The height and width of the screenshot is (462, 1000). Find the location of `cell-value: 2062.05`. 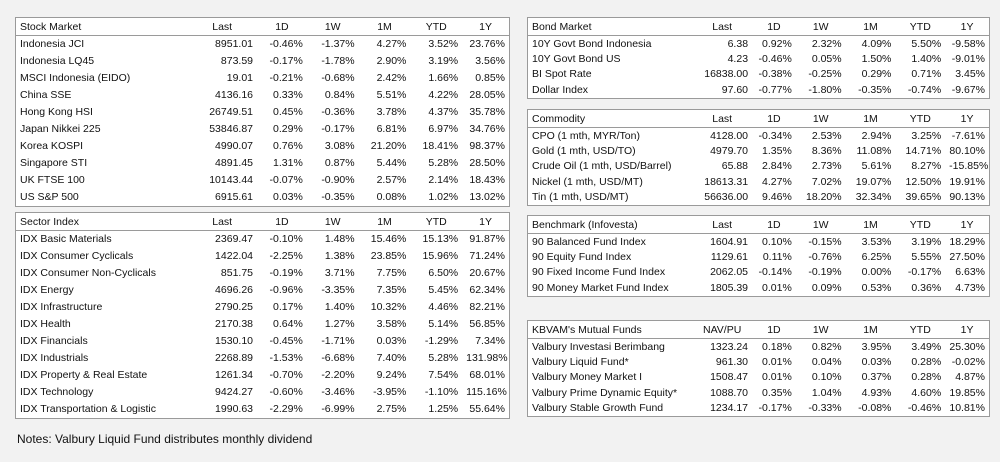

cell-value: 2062.05 is located at coordinates (729, 272).